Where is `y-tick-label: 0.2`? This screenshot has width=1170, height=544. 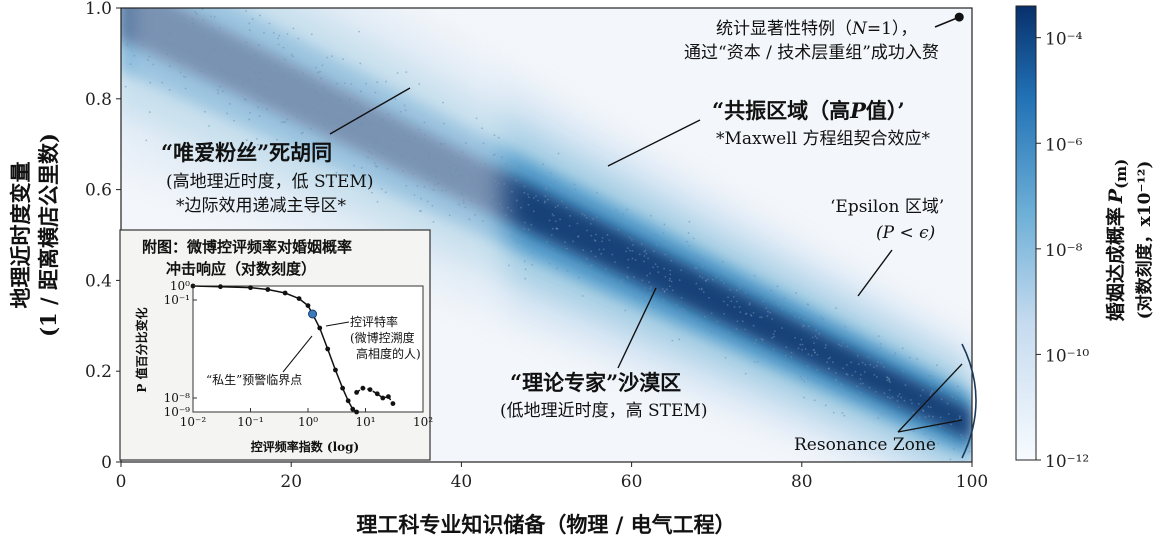
y-tick-label: 0.2 is located at coordinates (98, 372).